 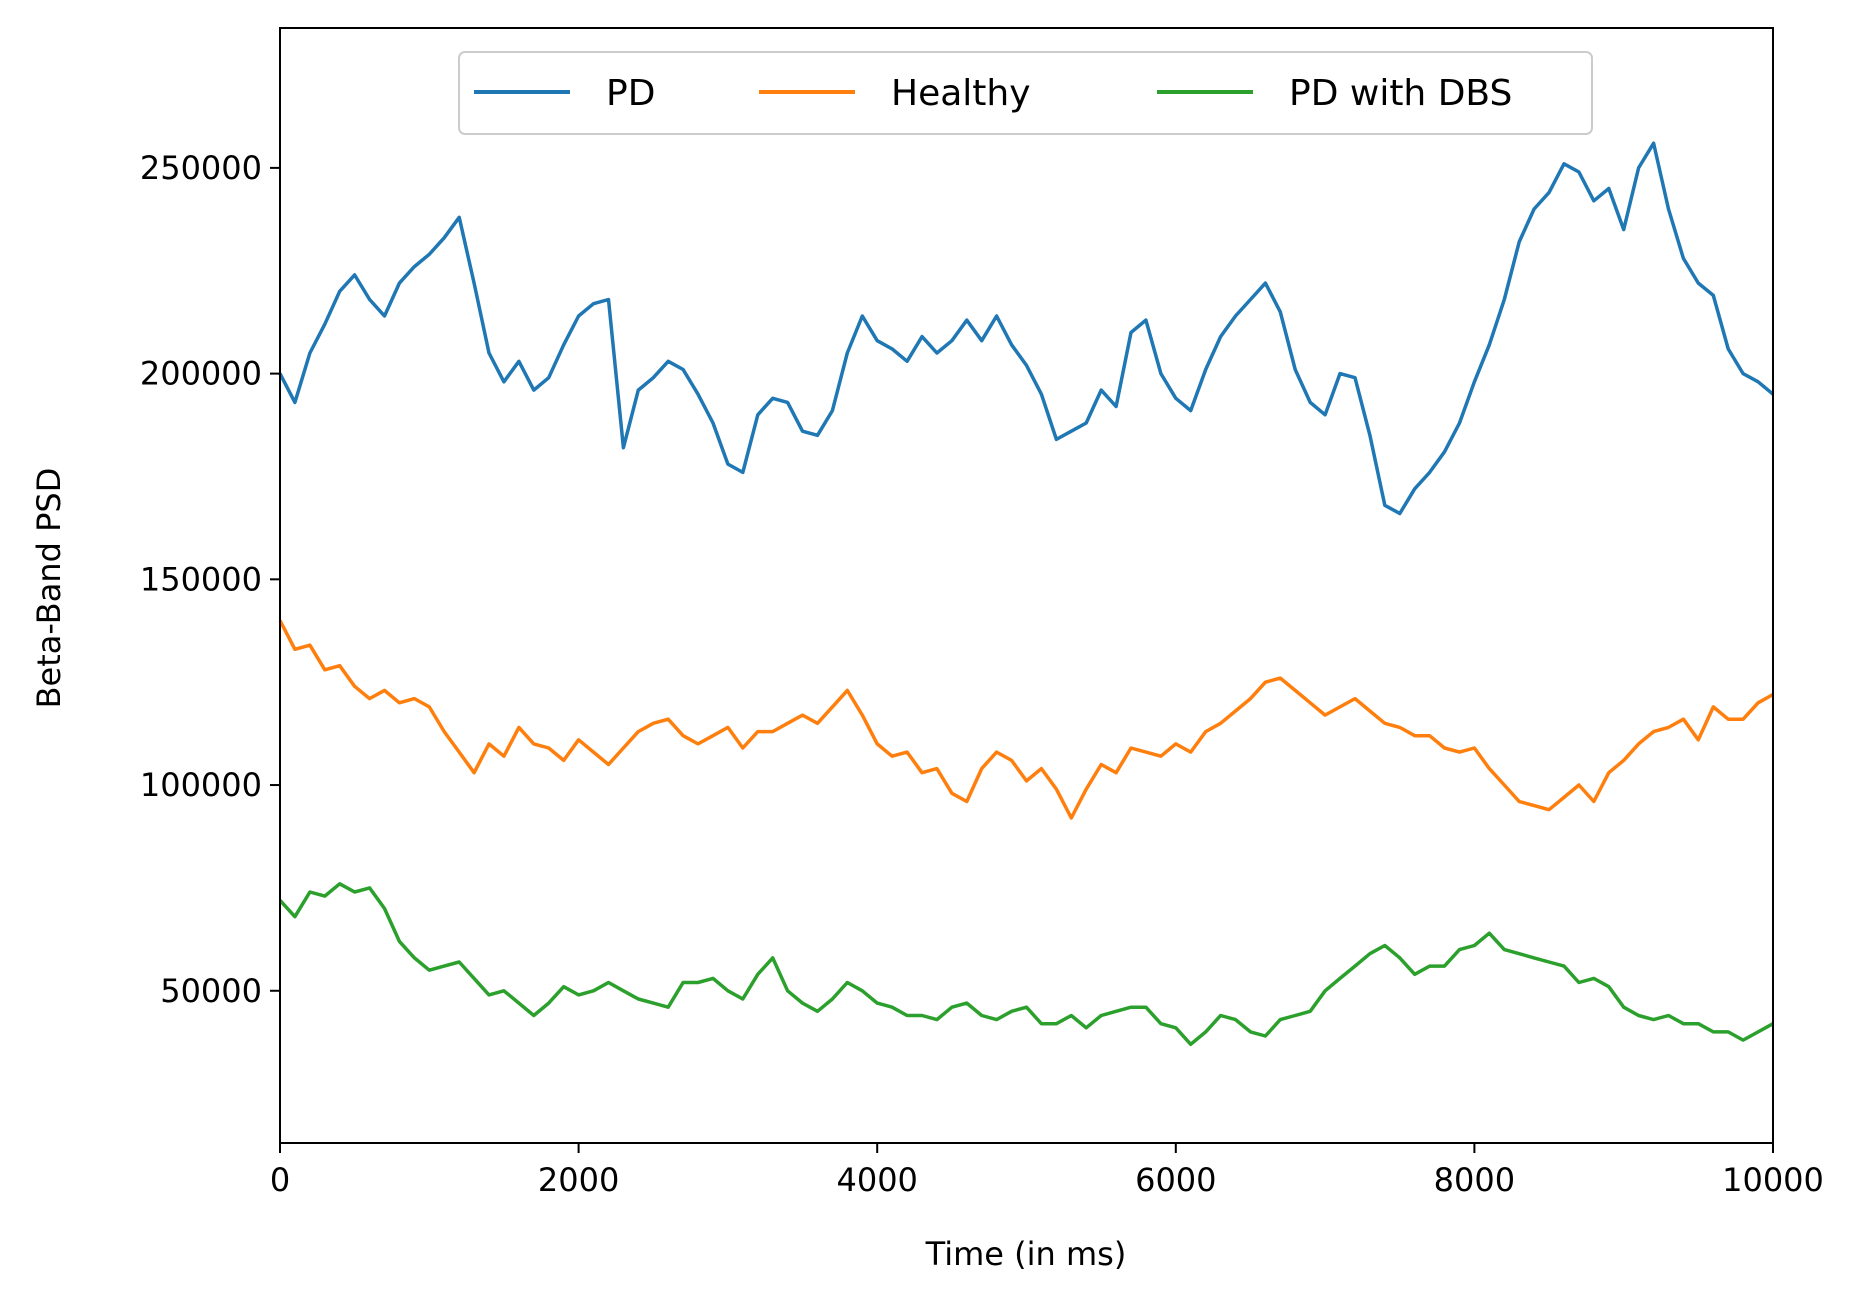 What do you see at coordinates (201, 374) in the screenshot?
I see `y-tick-label: 200000` at bounding box center [201, 374].